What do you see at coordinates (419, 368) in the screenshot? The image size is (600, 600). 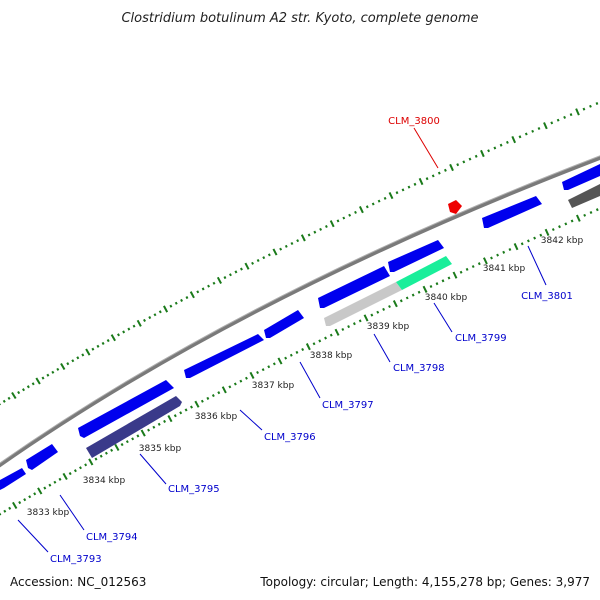 I see `gene-label: CLM_3798` at bounding box center [419, 368].